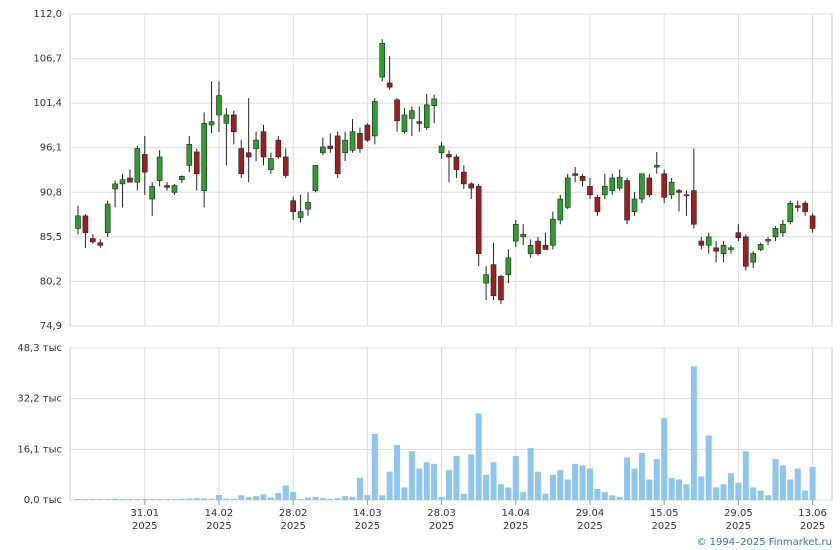 This screenshot has width=840, height=550. What do you see at coordinates (51, 192) in the screenshot?
I see `y-tick-label: 90,8` at bounding box center [51, 192].